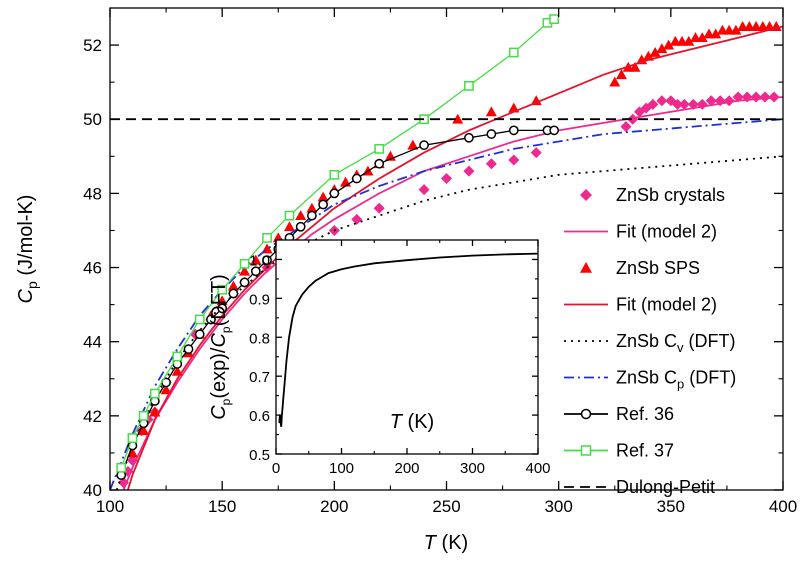 The width and height of the screenshot is (810, 561). Describe the element at coordinates (276, 468) in the screenshot. I see `inset-x-tick-label: 0` at that location.